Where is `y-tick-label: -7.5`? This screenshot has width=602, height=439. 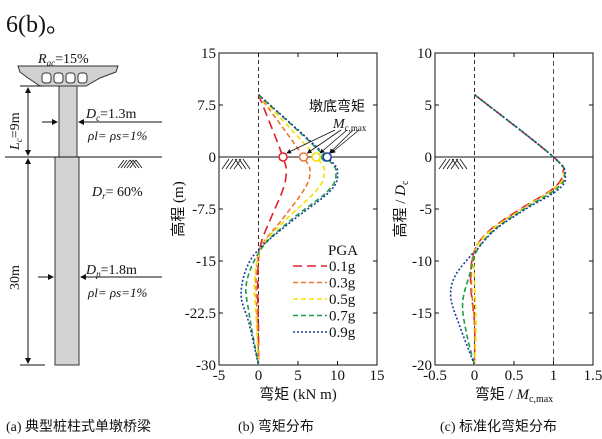
y-tick-label: -7.5 is located at coordinates (204, 210).